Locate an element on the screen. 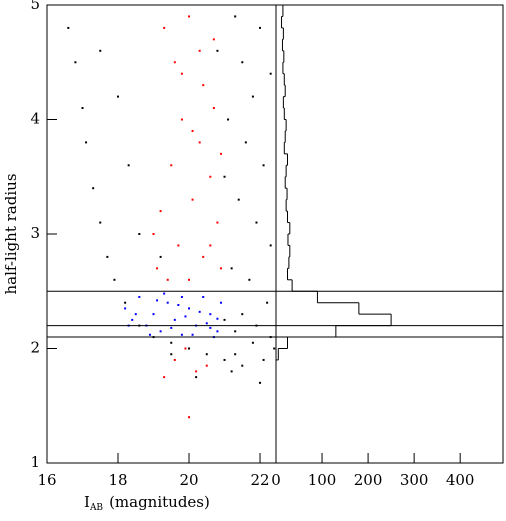 Image resolution: width=506 pixels, height=521 pixels. x-label-main: I is located at coordinates (87, 502).